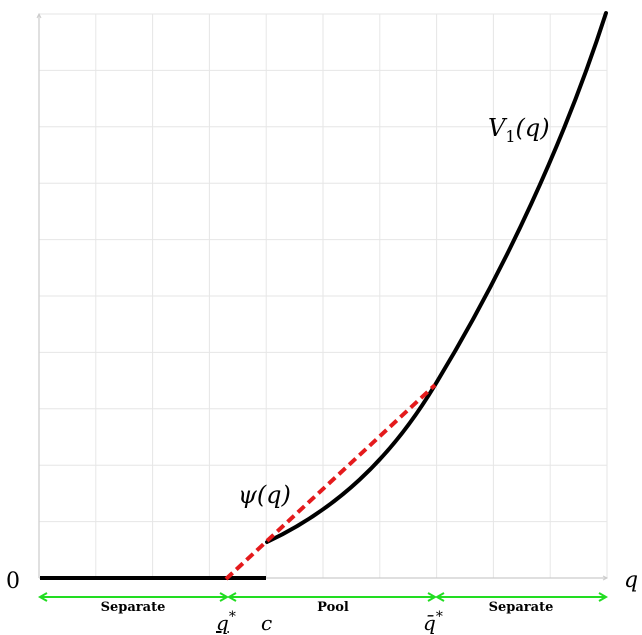  What do you see at coordinates (631, 580) in the screenshot?
I see `x-axis-label: q` at bounding box center [631, 580].